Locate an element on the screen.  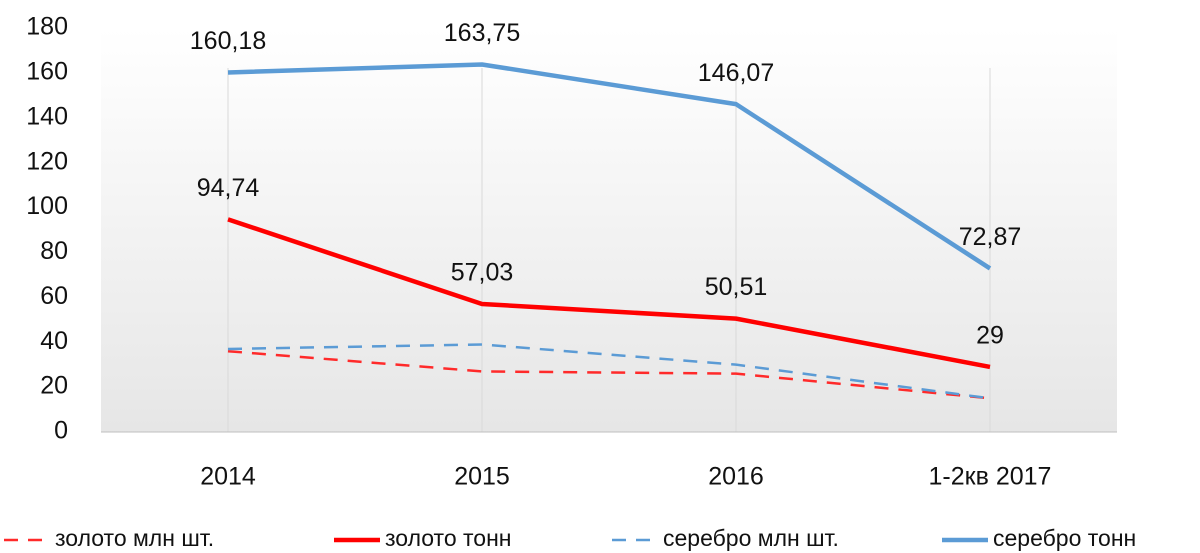
data-label: 163,75 is located at coordinates (482, 33).